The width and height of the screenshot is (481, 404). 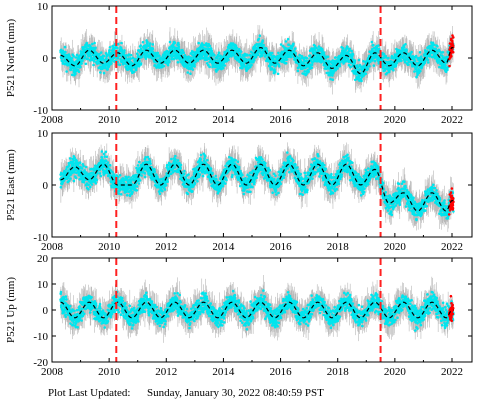 I want to click on x-tick-label: 2014, so click(x=223, y=120).